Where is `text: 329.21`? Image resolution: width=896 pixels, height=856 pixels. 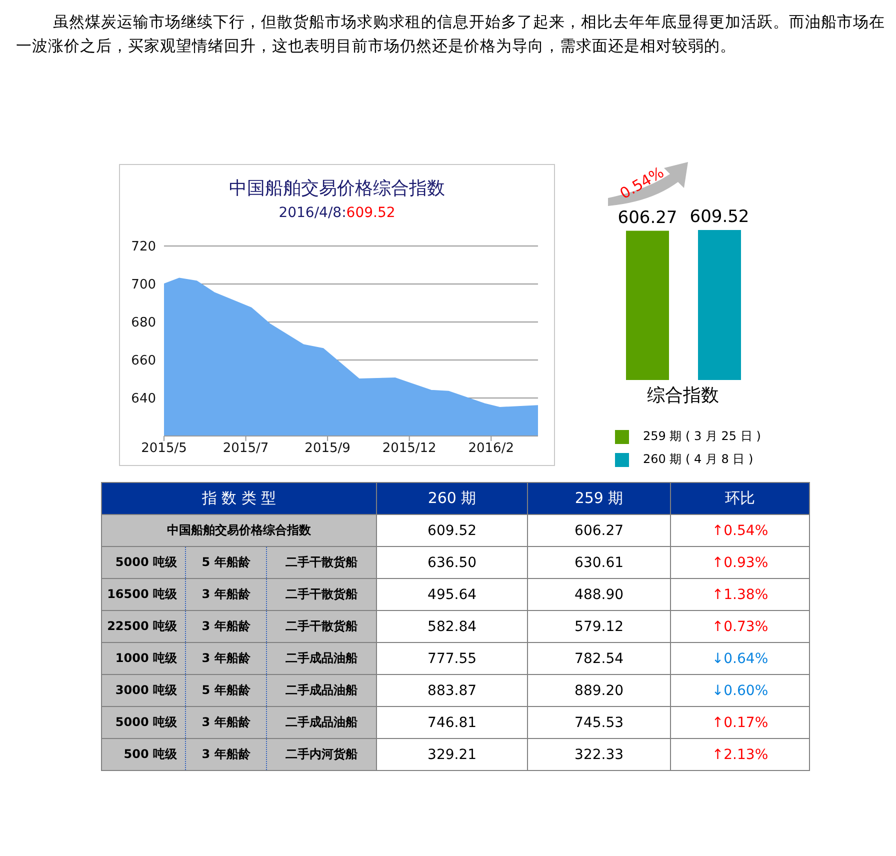
text: 329.21 is located at coordinates (452, 754).